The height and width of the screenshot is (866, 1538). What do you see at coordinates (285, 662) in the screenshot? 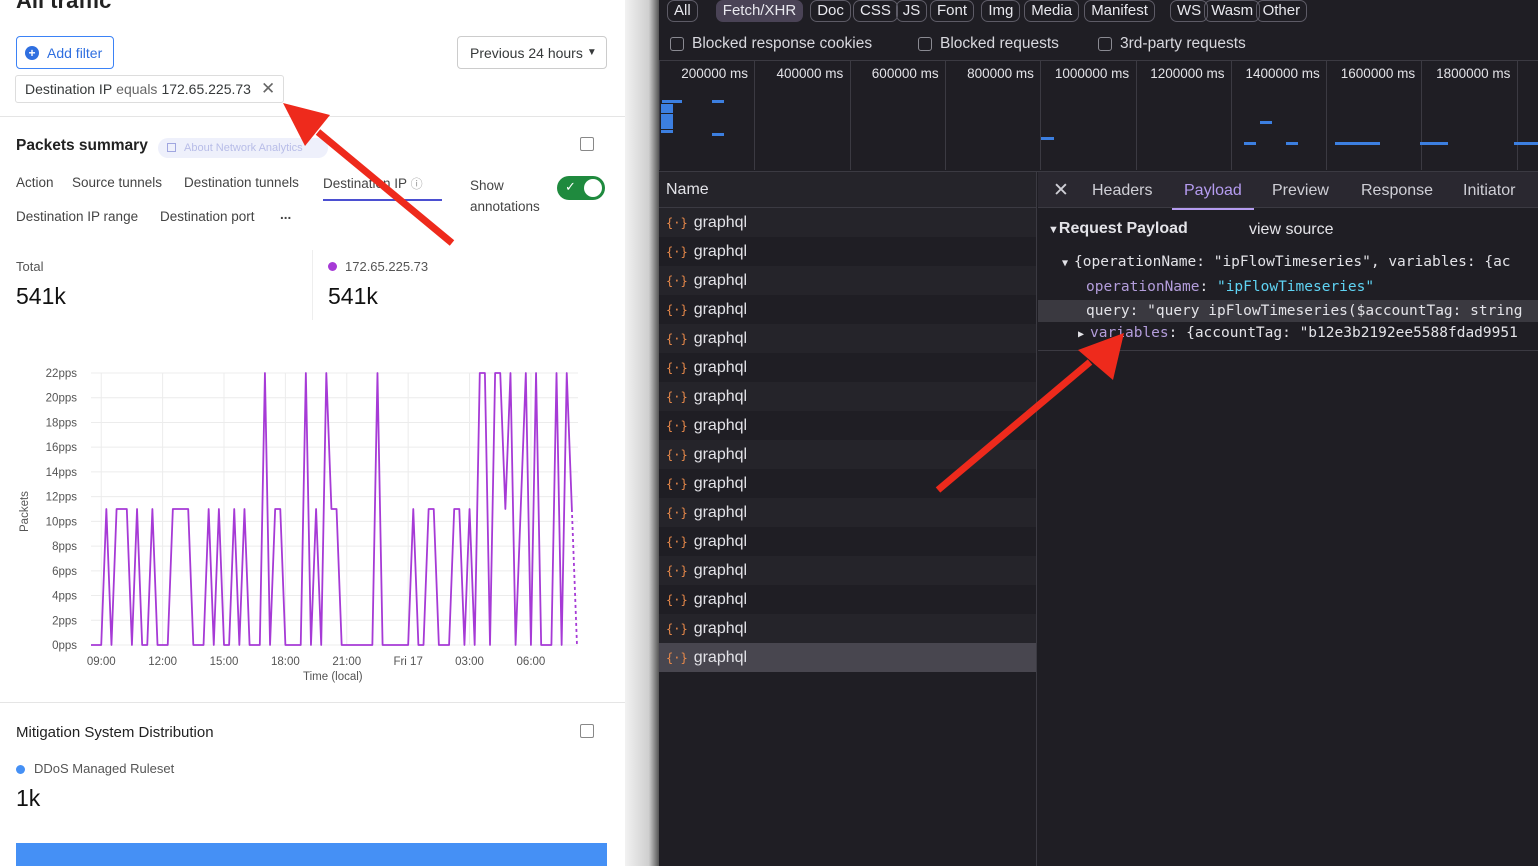
I see `x-tick-label: 18:00` at bounding box center [285, 662].